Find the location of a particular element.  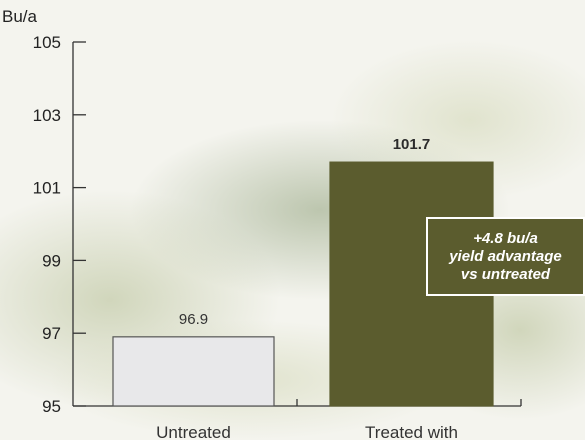

callout-line-3: vs untreated is located at coordinates (505, 274).